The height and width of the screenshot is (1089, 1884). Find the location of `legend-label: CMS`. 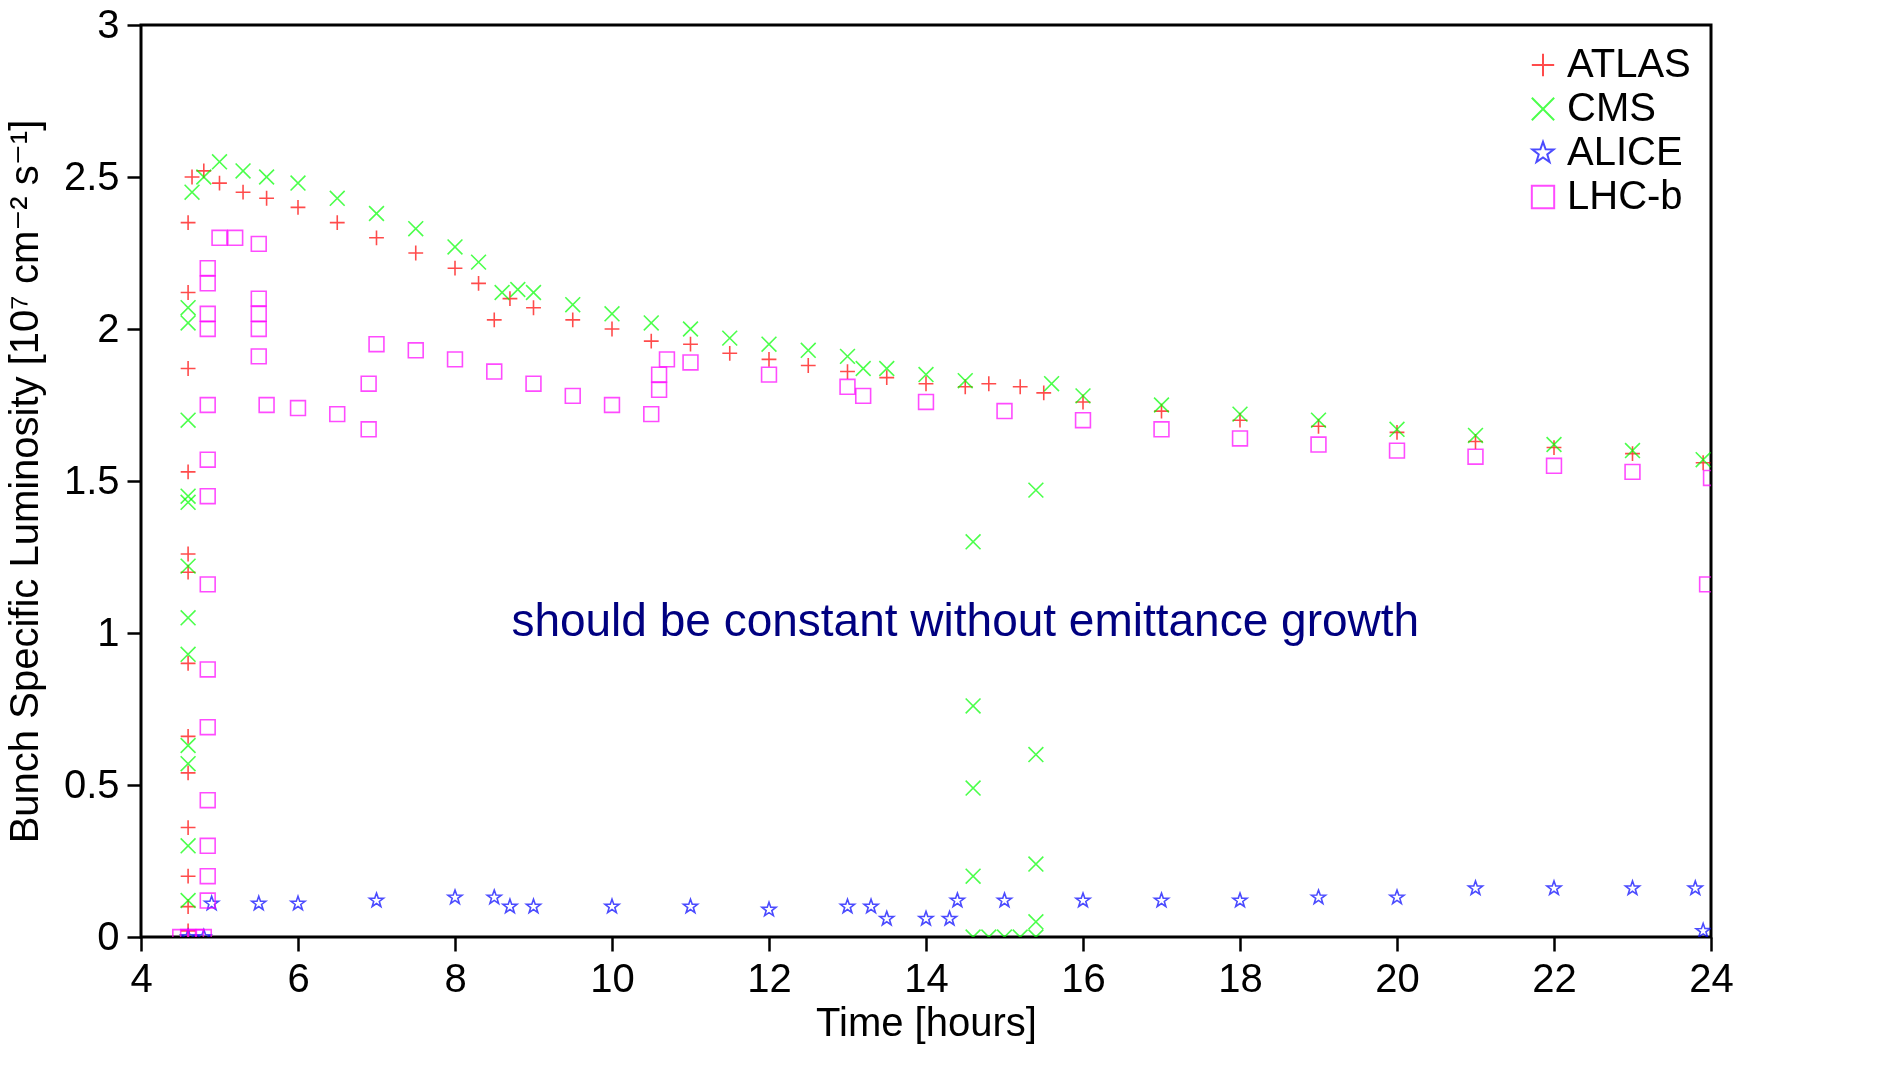

legend-label: CMS is located at coordinates (1611, 107).